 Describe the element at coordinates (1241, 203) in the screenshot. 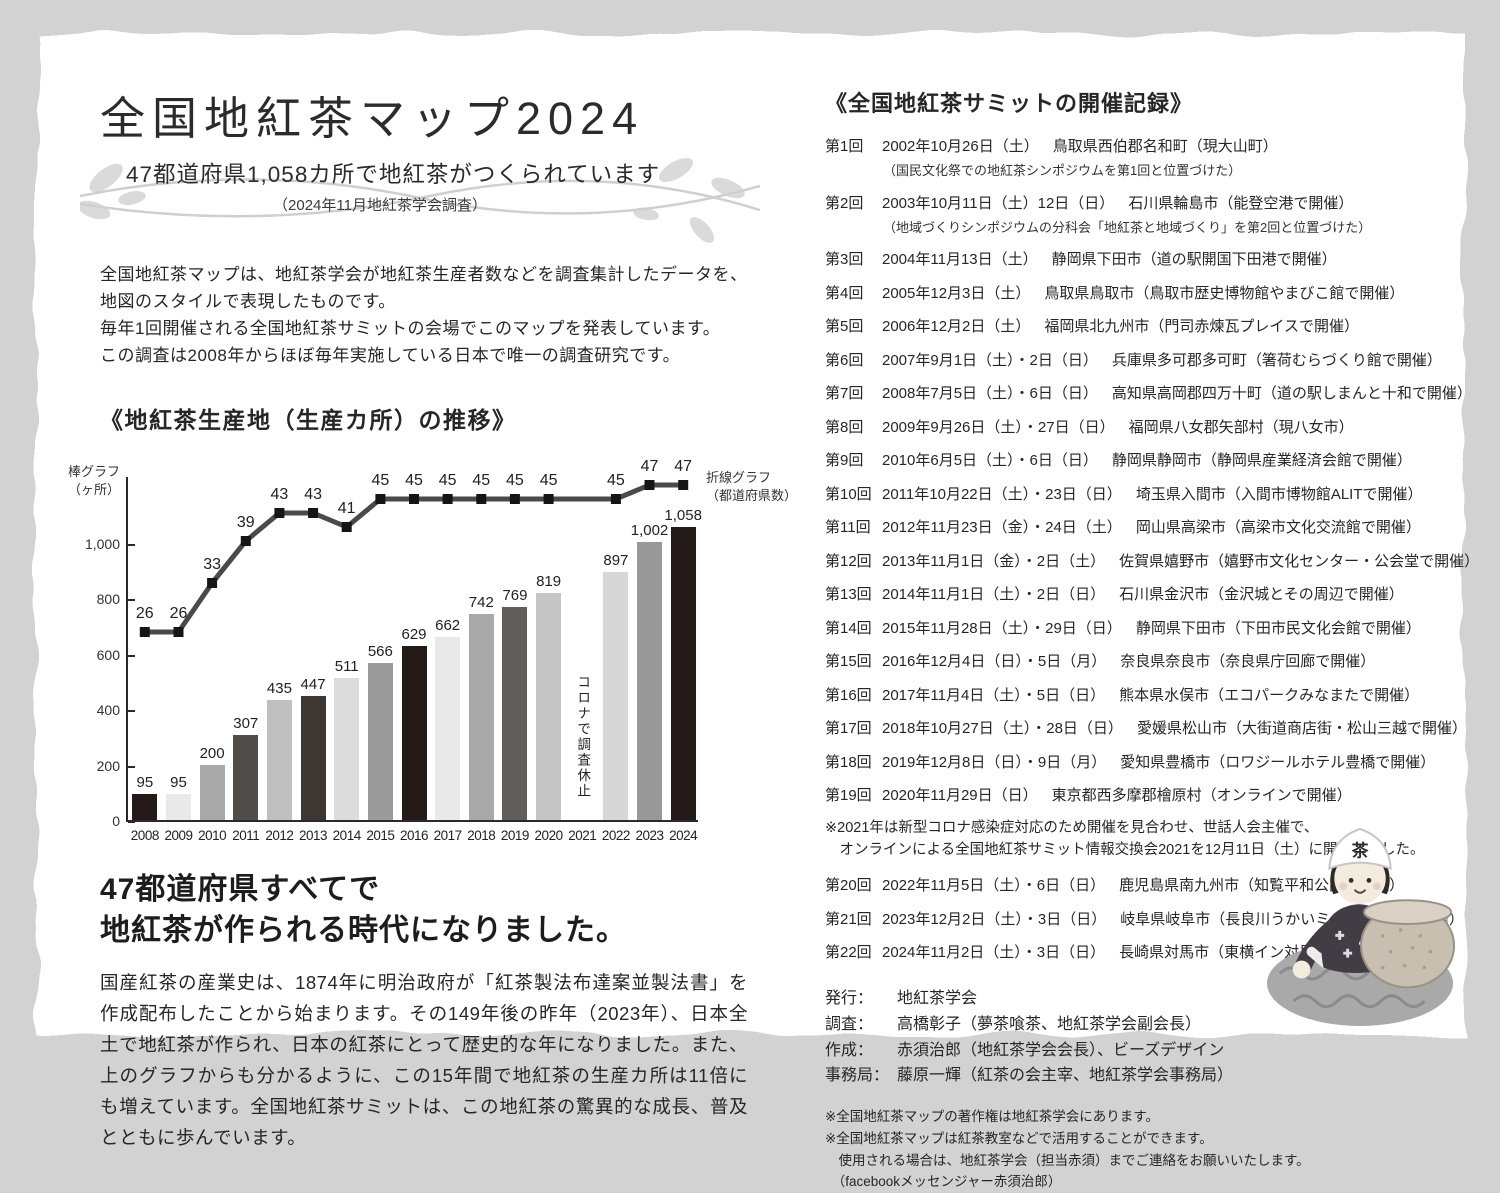

I see `record-location: 石川県輪島市（能登空港で開催）` at that location.